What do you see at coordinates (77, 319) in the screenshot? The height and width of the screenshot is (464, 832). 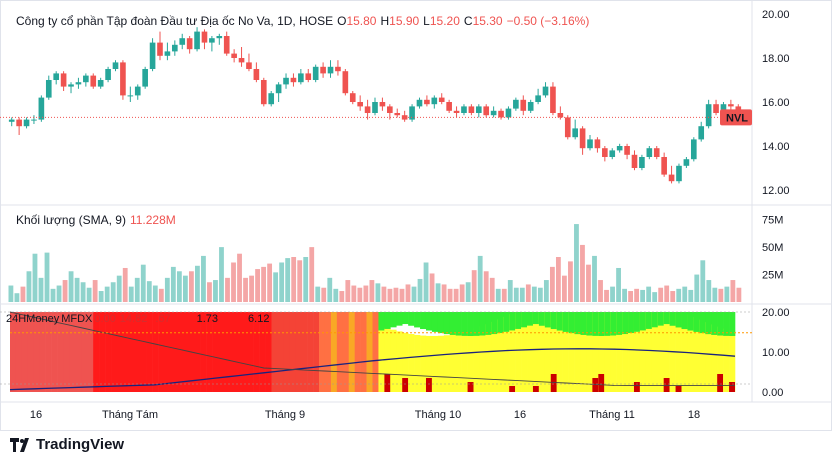 I see `indicator-sub: MFDX` at bounding box center [77, 319].